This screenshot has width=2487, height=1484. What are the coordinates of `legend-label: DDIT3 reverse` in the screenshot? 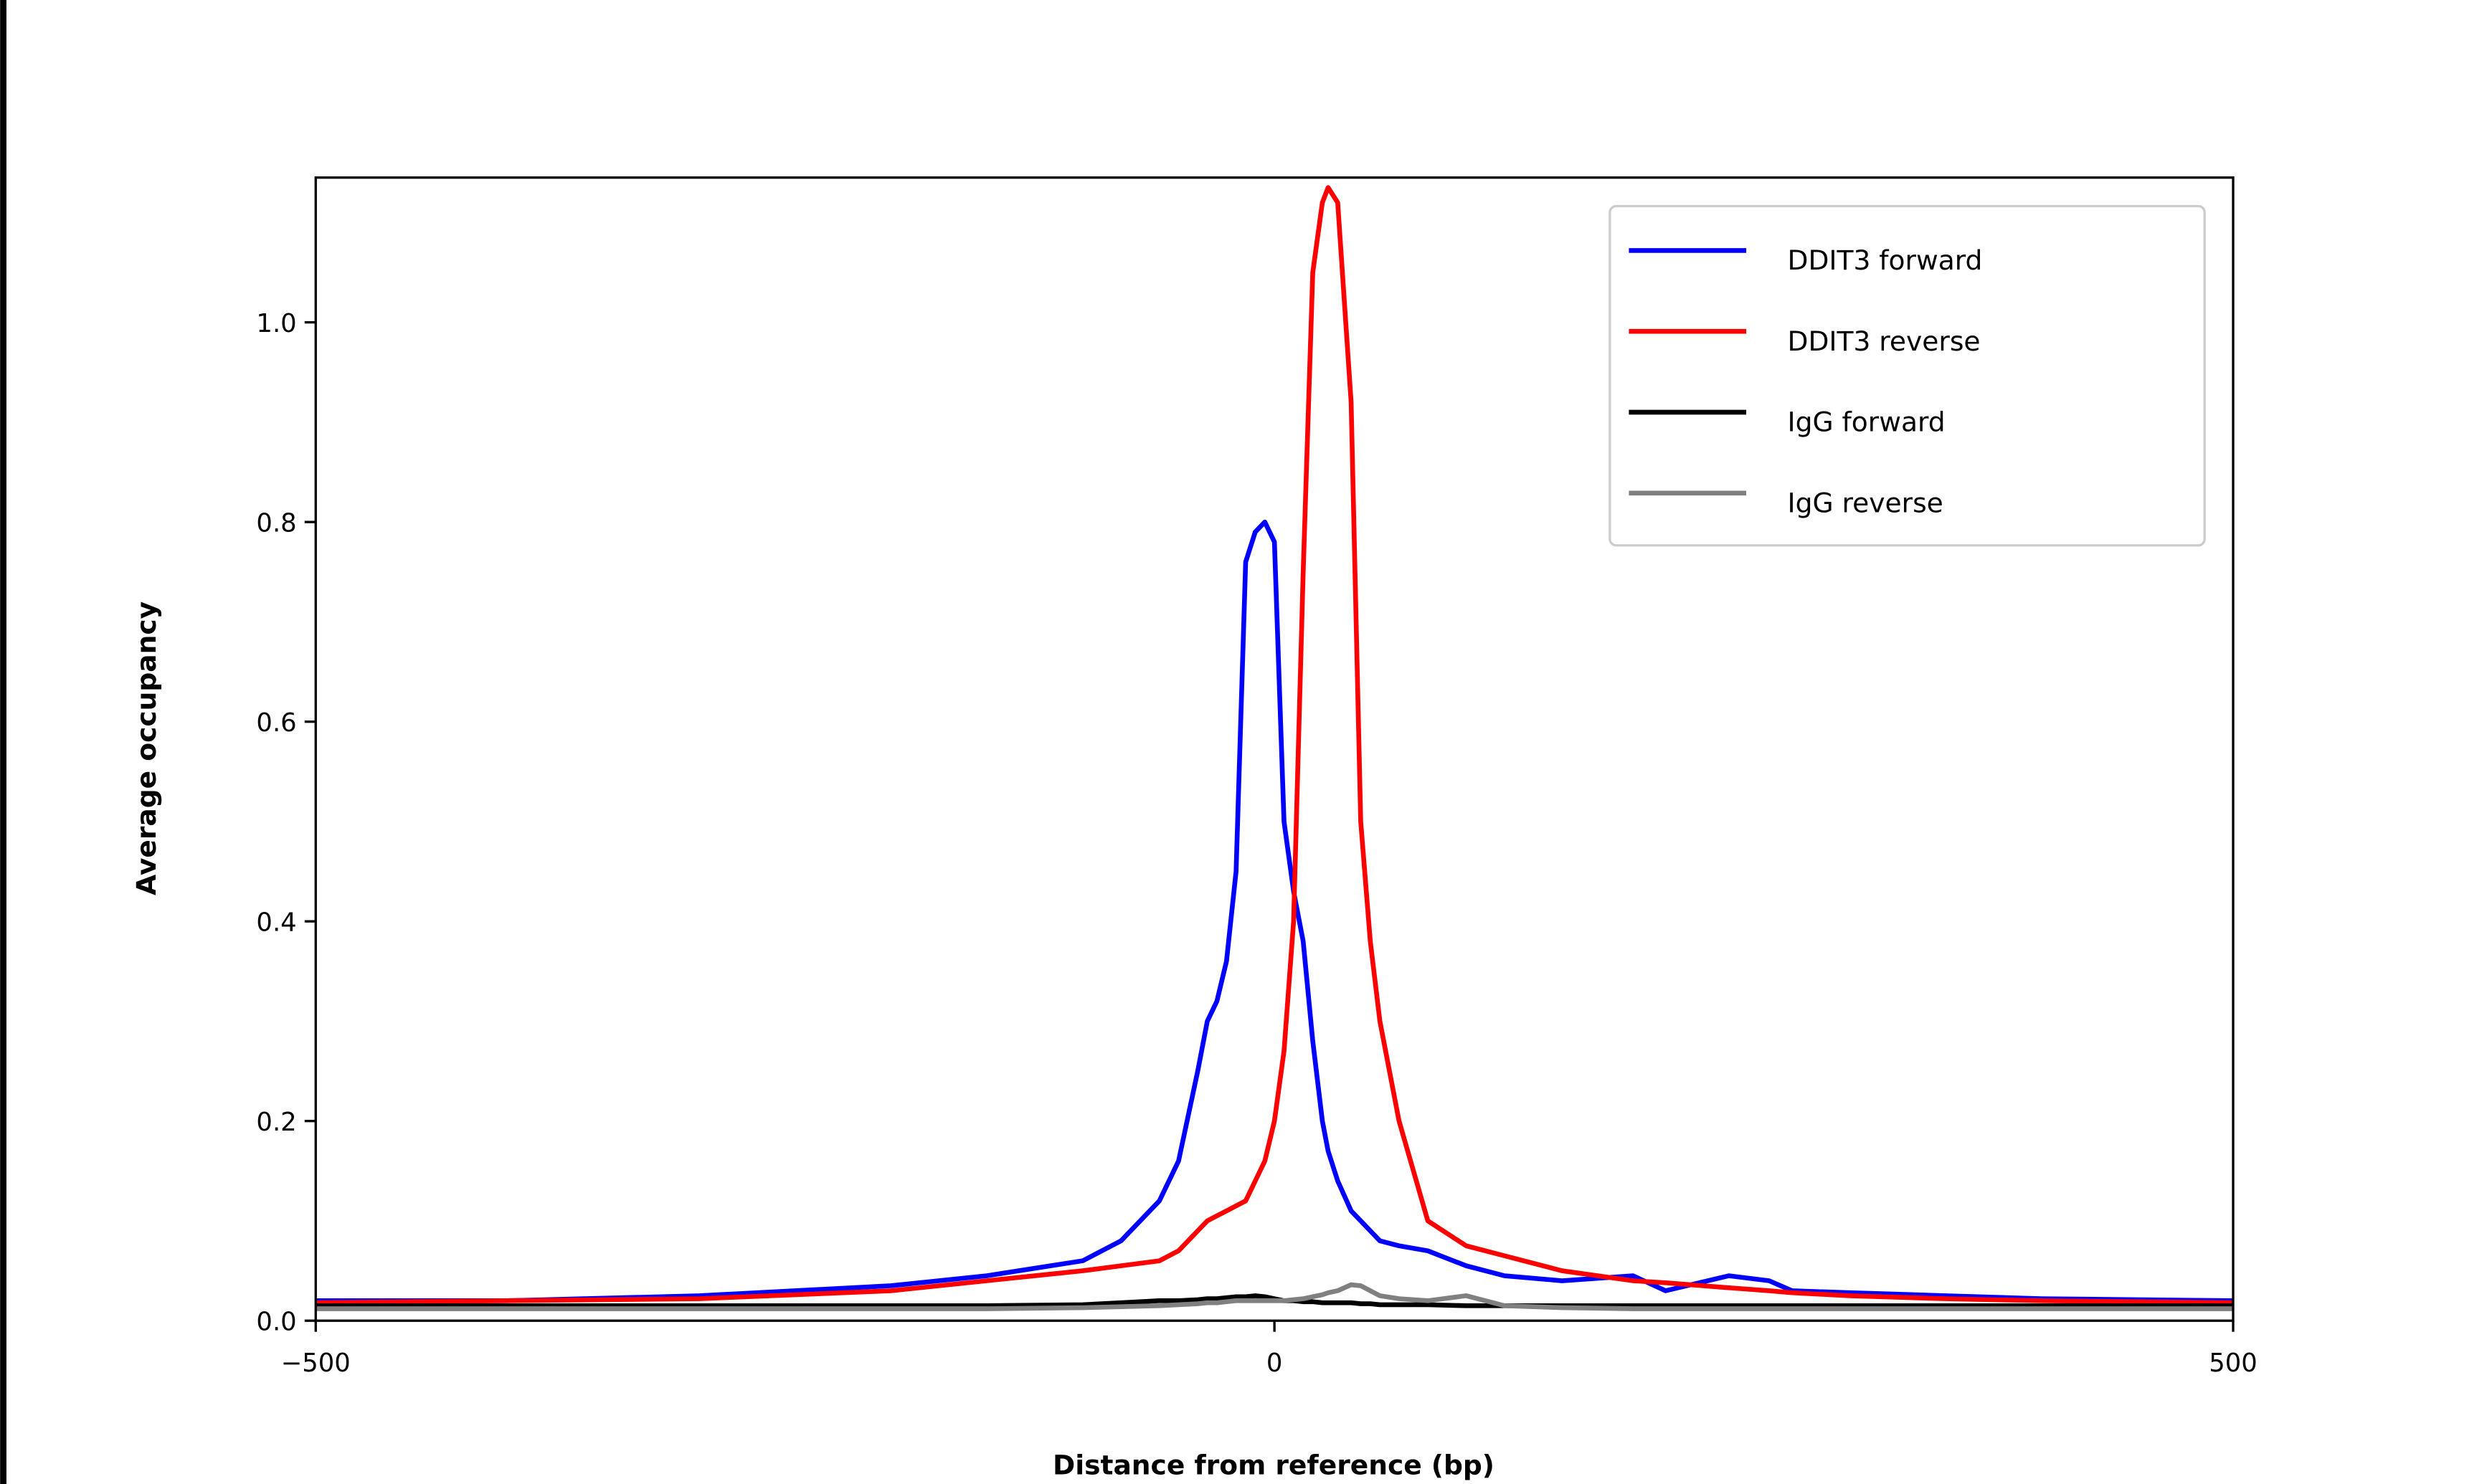 It's located at (1885, 341).